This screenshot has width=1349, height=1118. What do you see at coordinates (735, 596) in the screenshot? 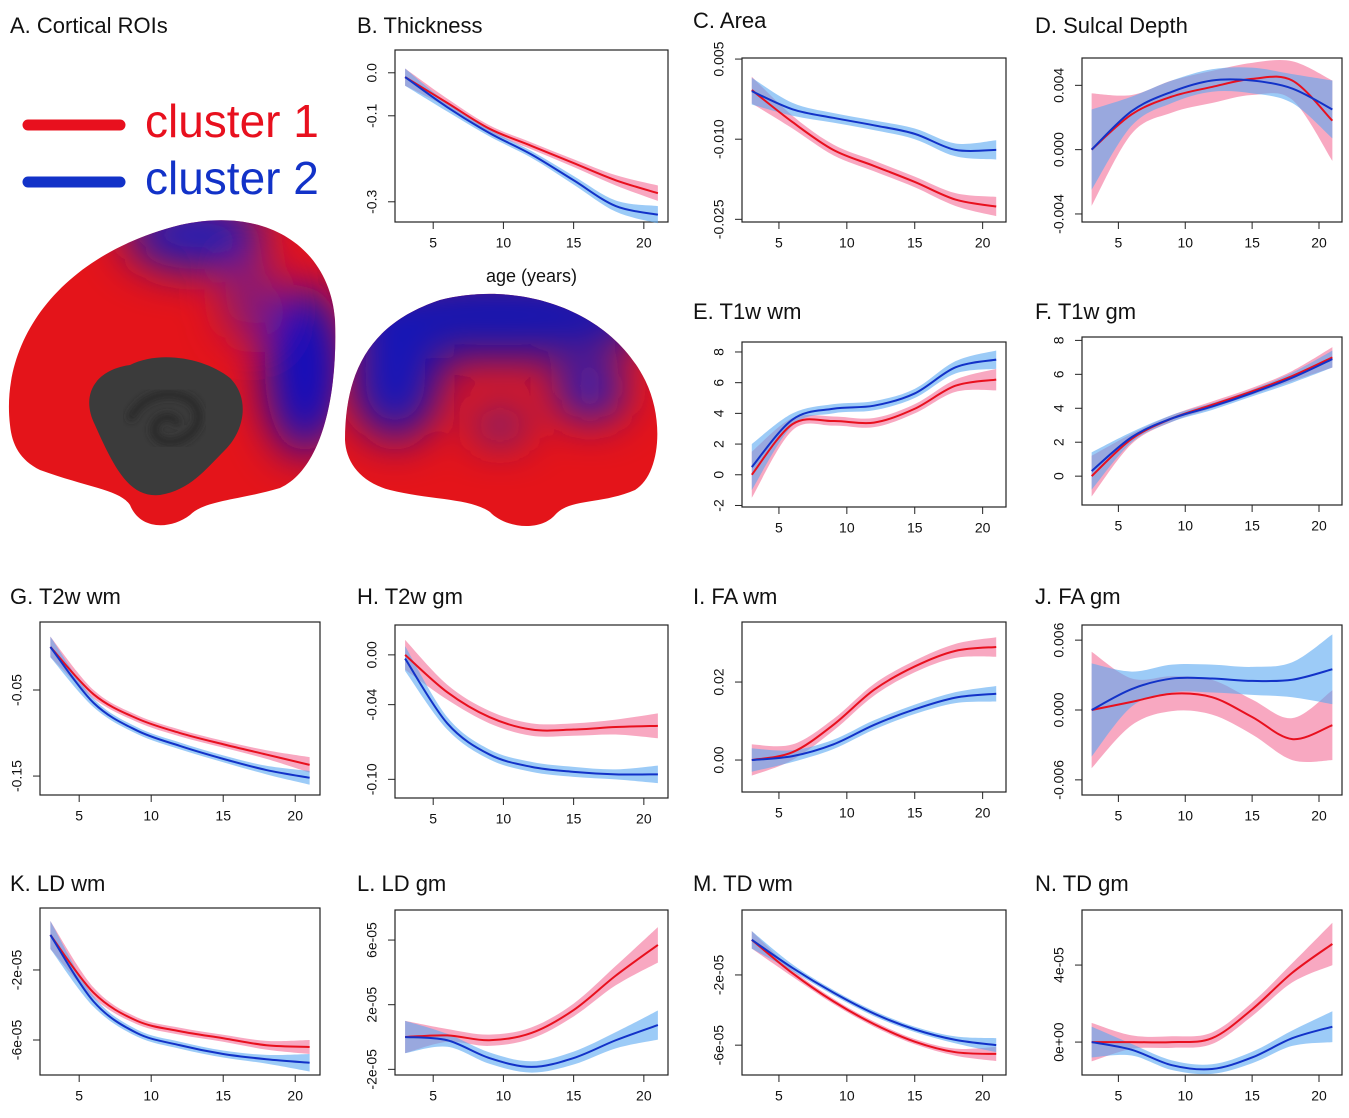
I see `panel-title: I. FA wm` at bounding box center [735, 596].